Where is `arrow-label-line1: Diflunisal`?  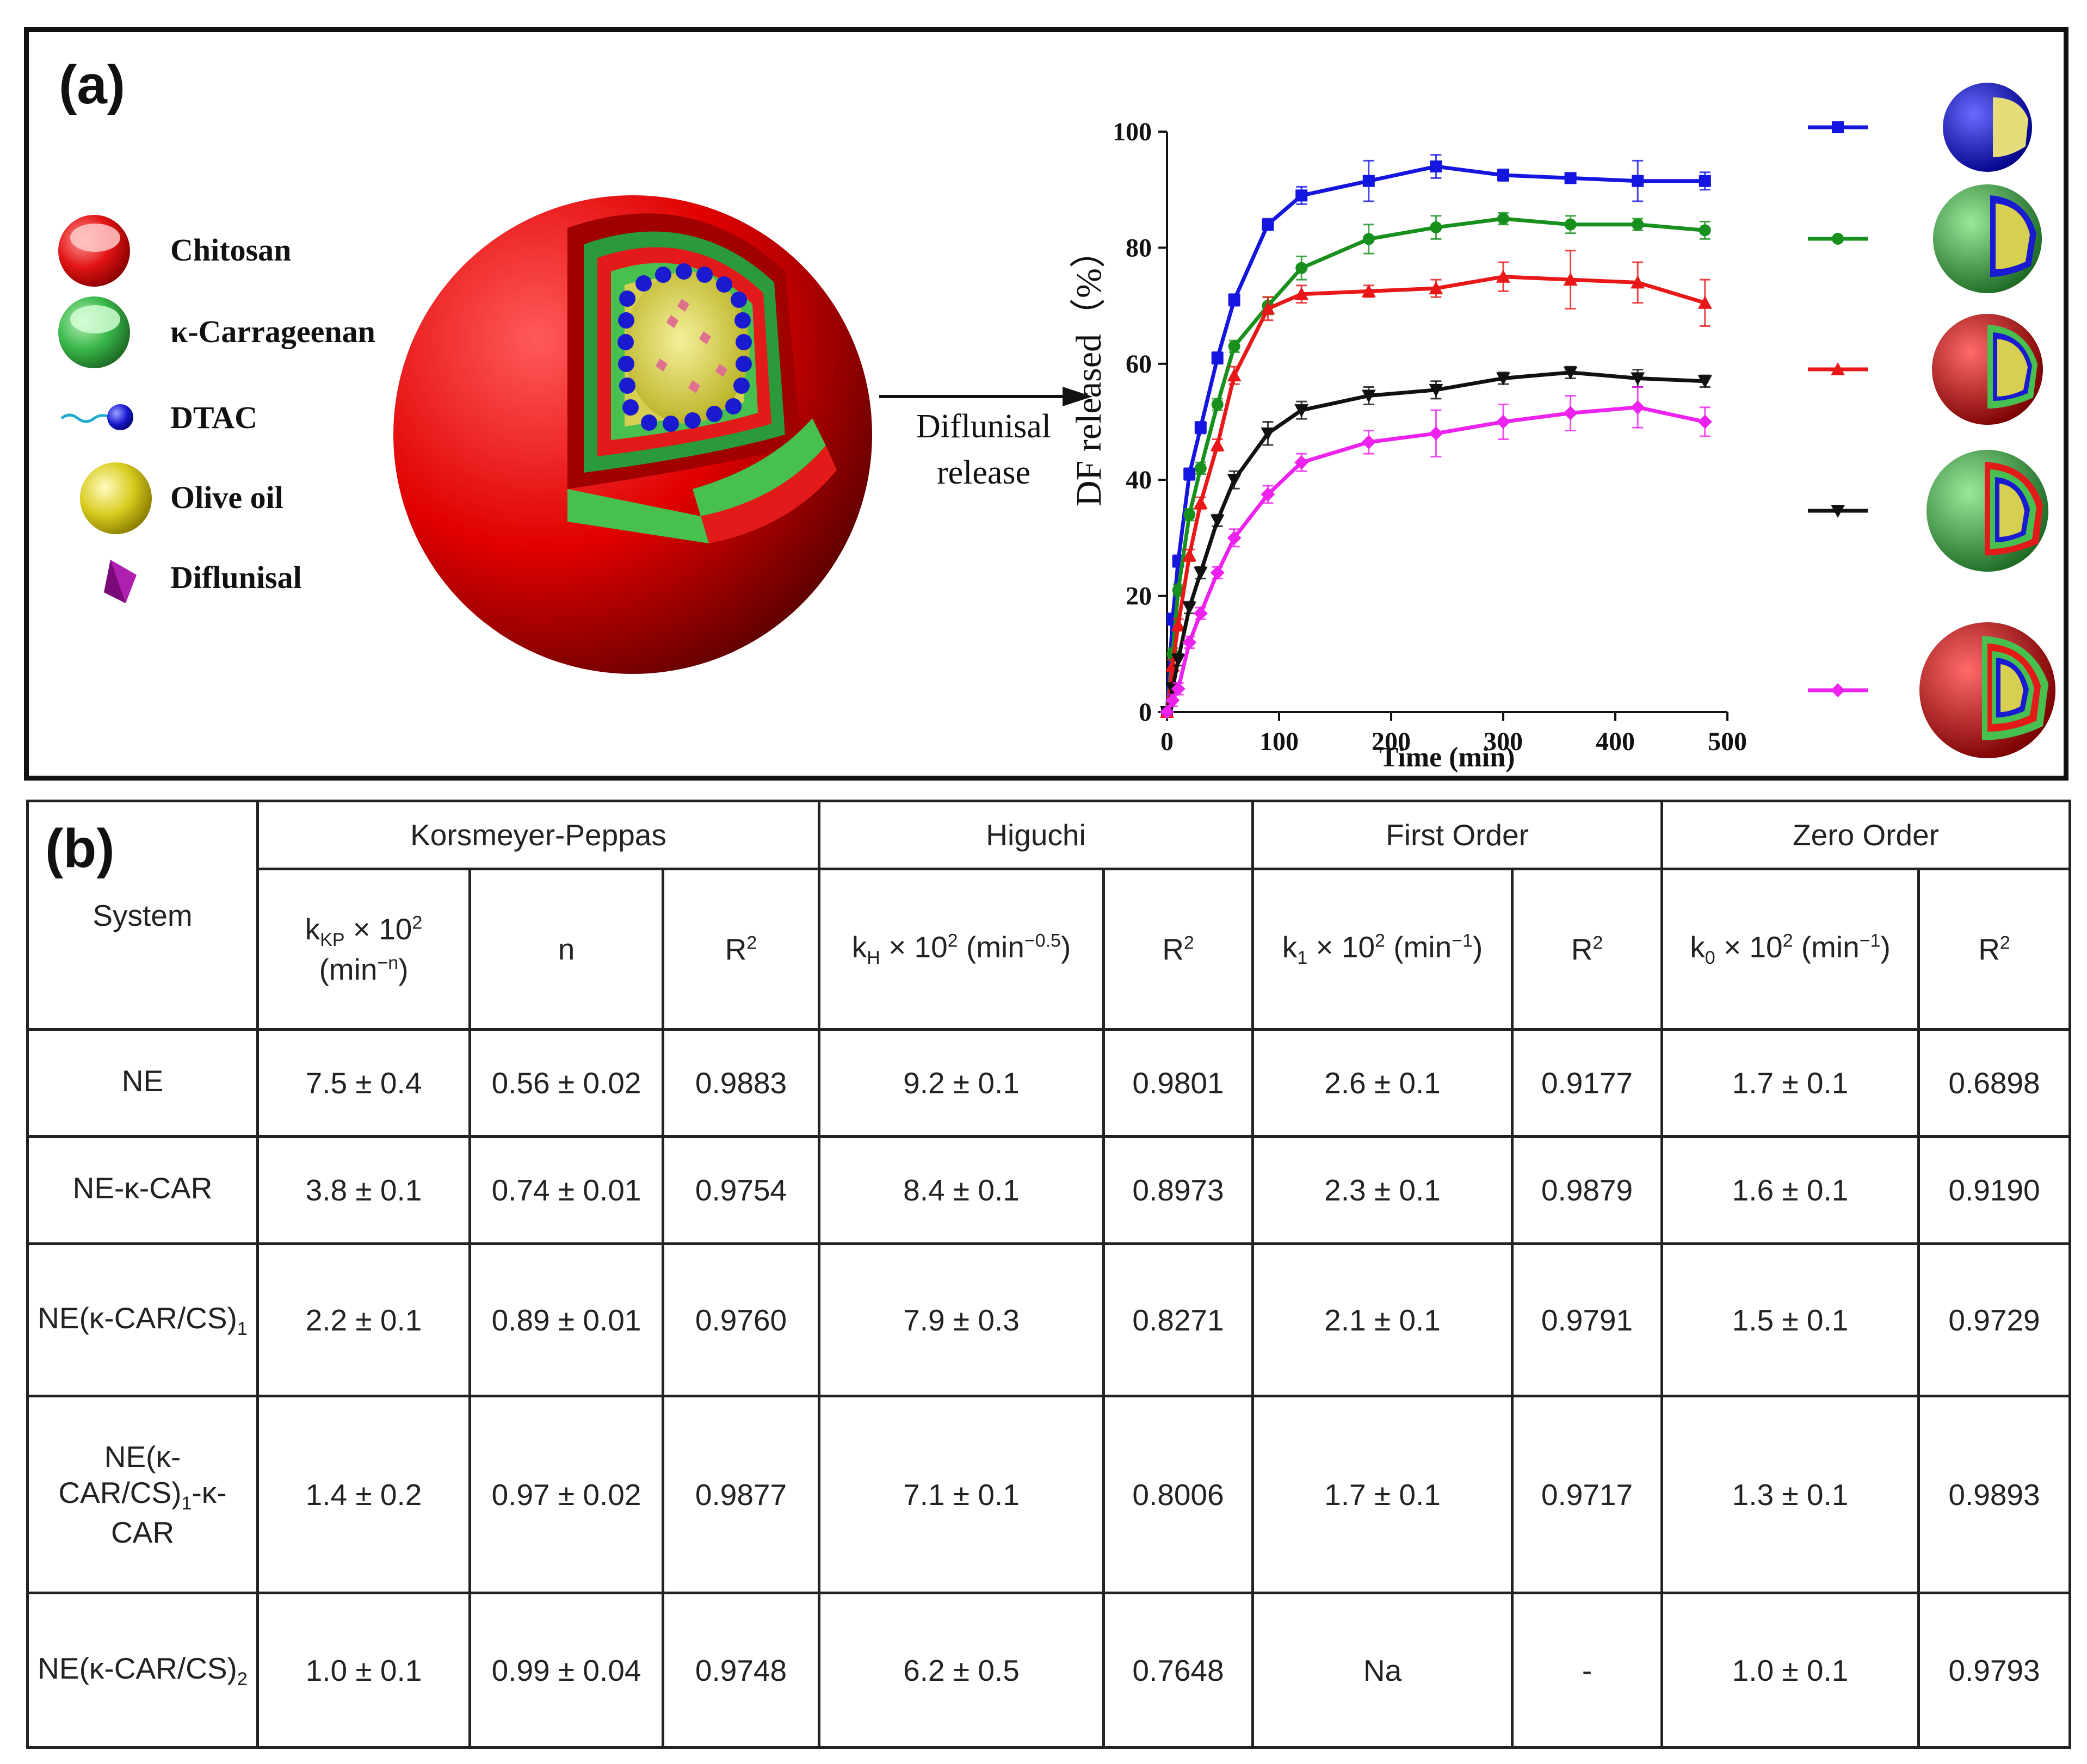 arrow-label-line1: Diflunisal is located at coordinates (983, 427).